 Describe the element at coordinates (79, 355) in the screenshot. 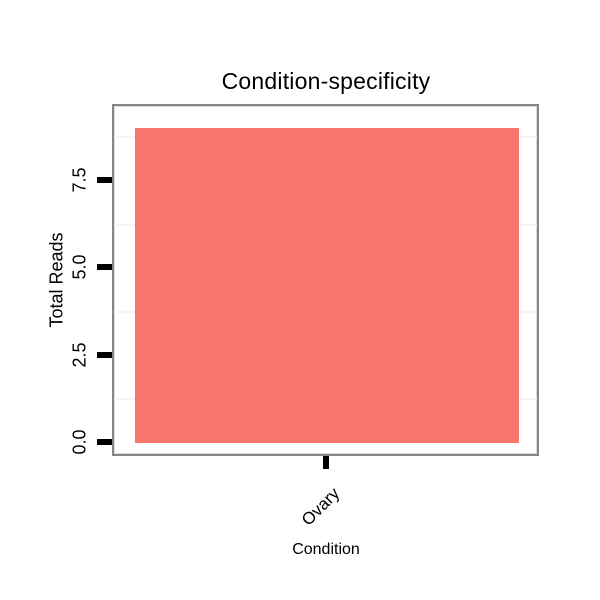

I see `y-axis-tick-label: 2.5` at that location.